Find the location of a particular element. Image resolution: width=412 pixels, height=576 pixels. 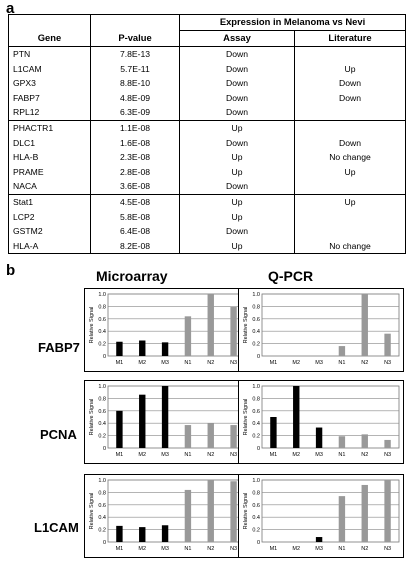

table-row: LCP2 5.8E-08 Up is located at coordinates (207, 217).